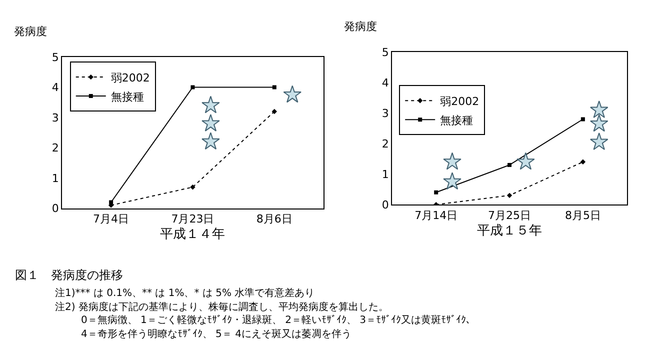  I want to click on x-axis-title: 平成１５年, so click(509, 230).